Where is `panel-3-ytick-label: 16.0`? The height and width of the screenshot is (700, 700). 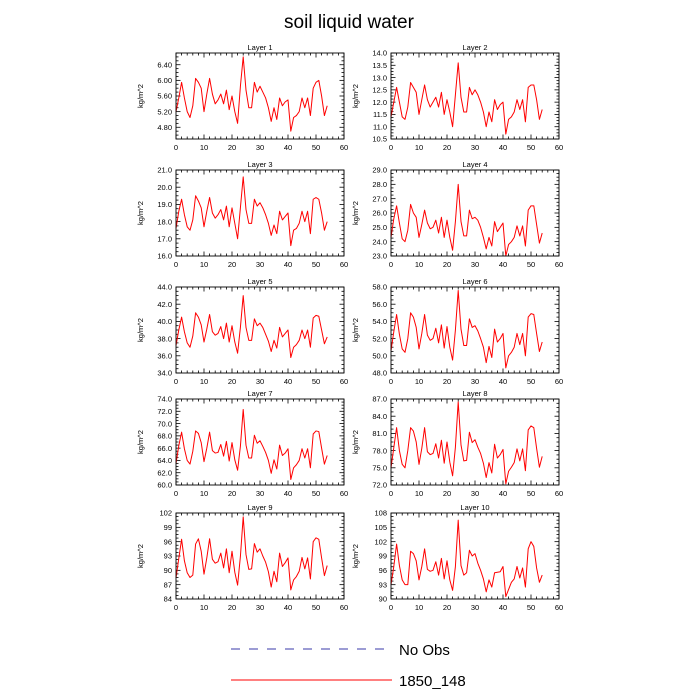
panel-3-ytick-label: 16.0 is located at coordinates (164, 256).